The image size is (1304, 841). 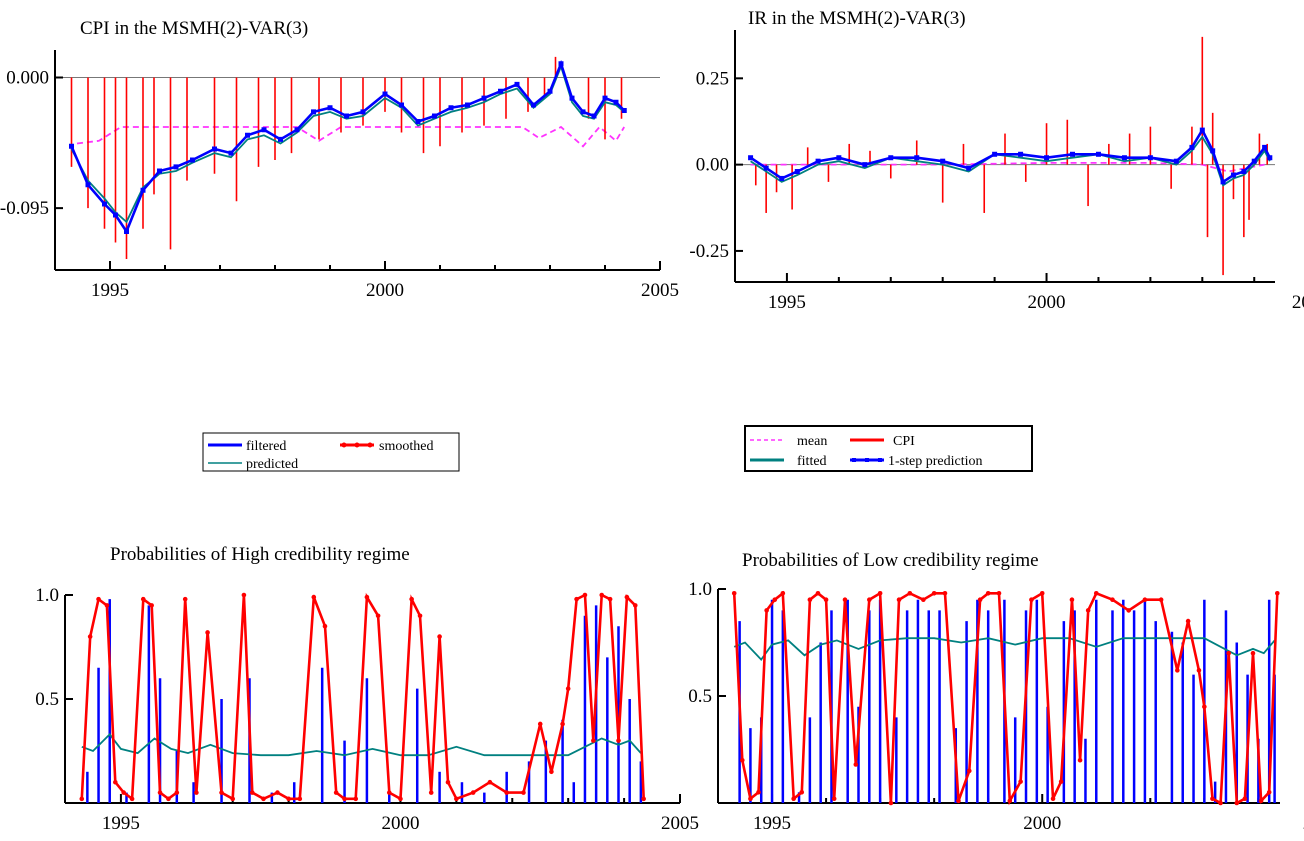 I want to click on legend-right-label-cpi: CPI, so click(x=904, y=441).